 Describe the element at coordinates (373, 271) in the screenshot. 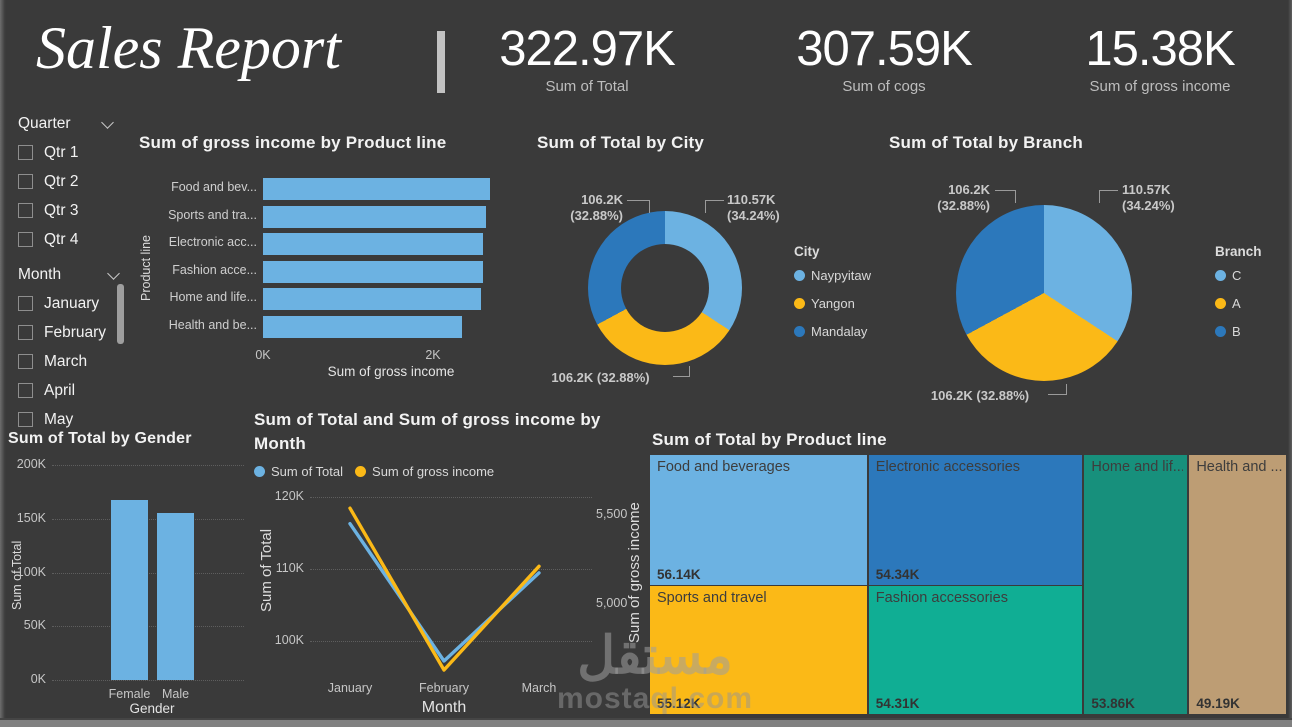

I see `bar-fashion-acce-` at that location.